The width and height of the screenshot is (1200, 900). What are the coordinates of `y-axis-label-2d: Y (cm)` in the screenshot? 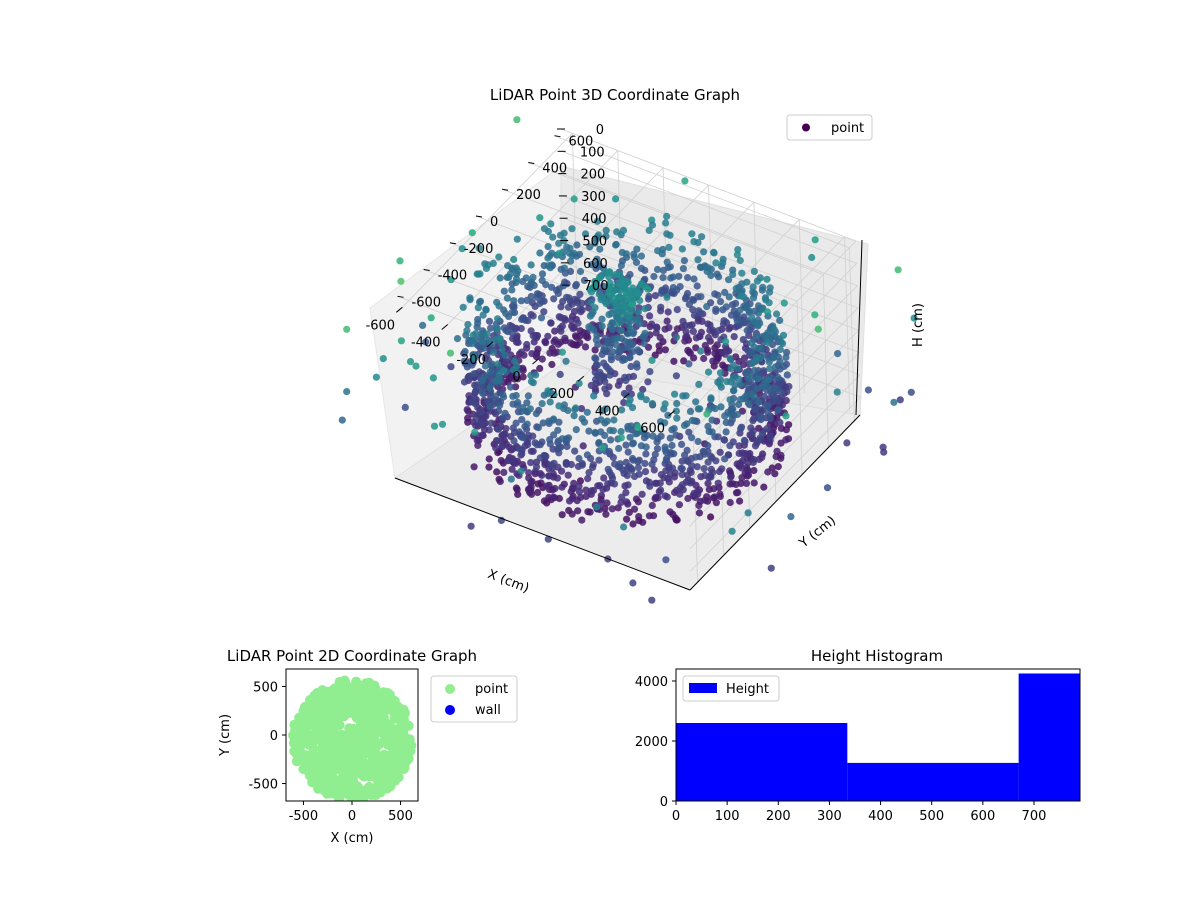 It's located at (225, 735).